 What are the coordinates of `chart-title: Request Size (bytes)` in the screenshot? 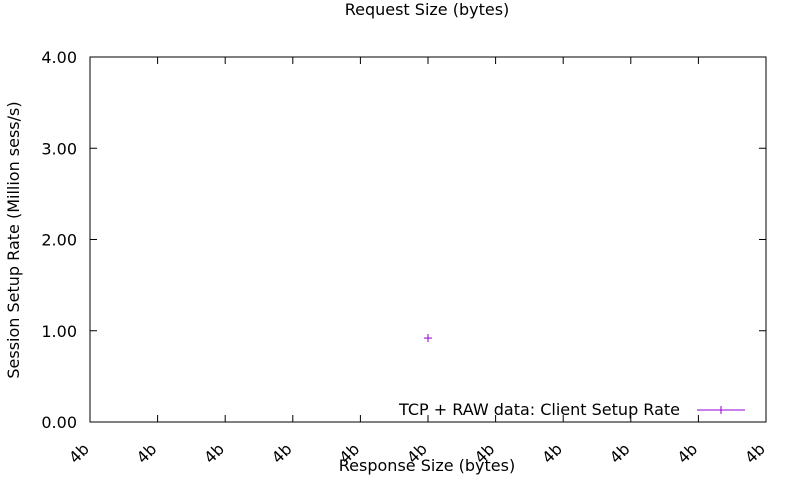 It's located at (427, 9).